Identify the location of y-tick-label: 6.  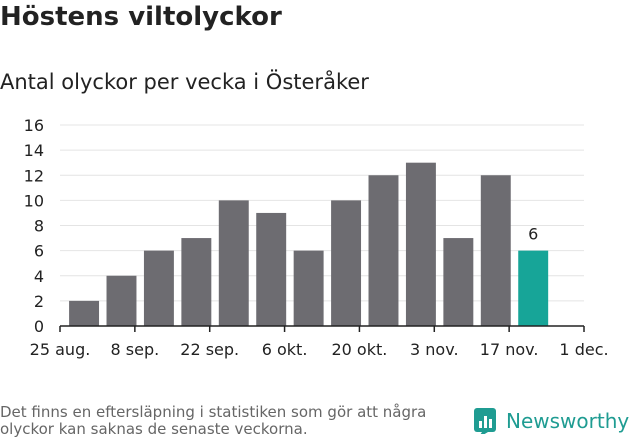
(39, 251).